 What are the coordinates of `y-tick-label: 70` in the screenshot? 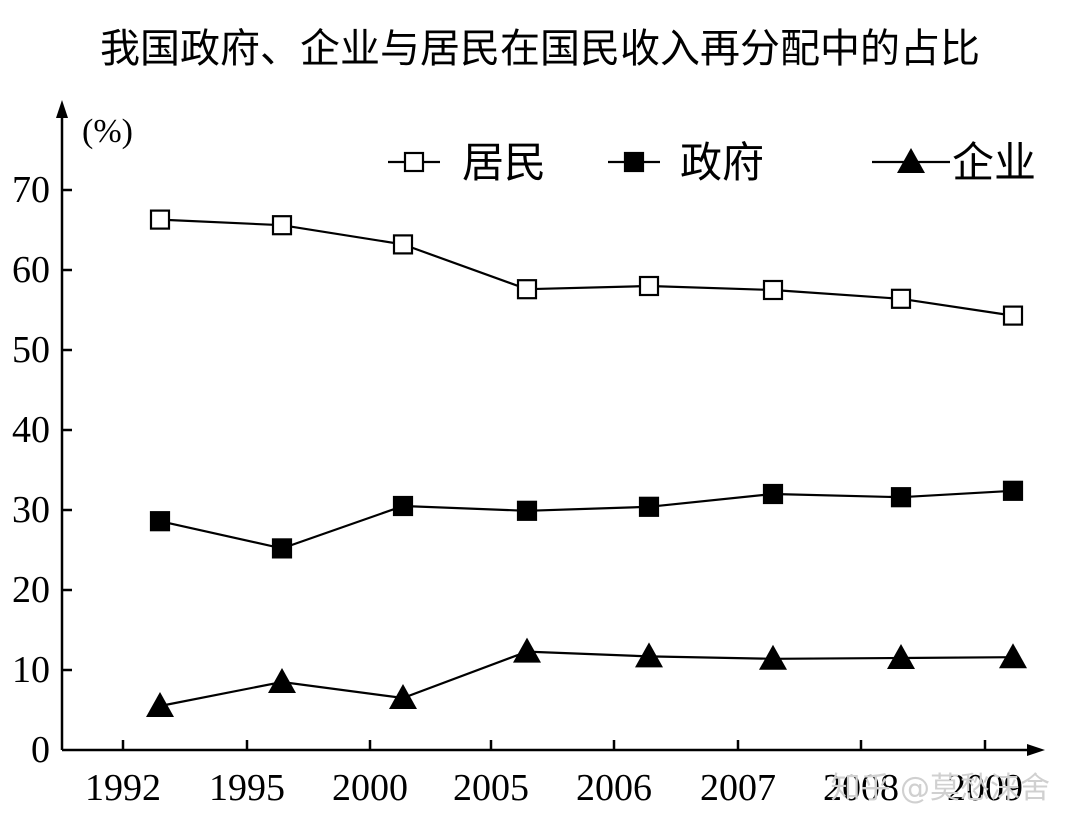 It's located at (31, 190).